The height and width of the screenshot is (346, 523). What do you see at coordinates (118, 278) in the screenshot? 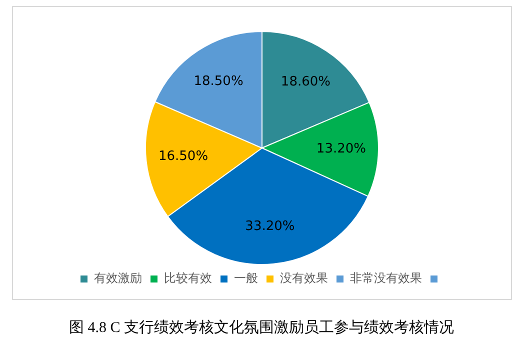
I see `legend-label: 有效激励` at bounding box center [118, 278].